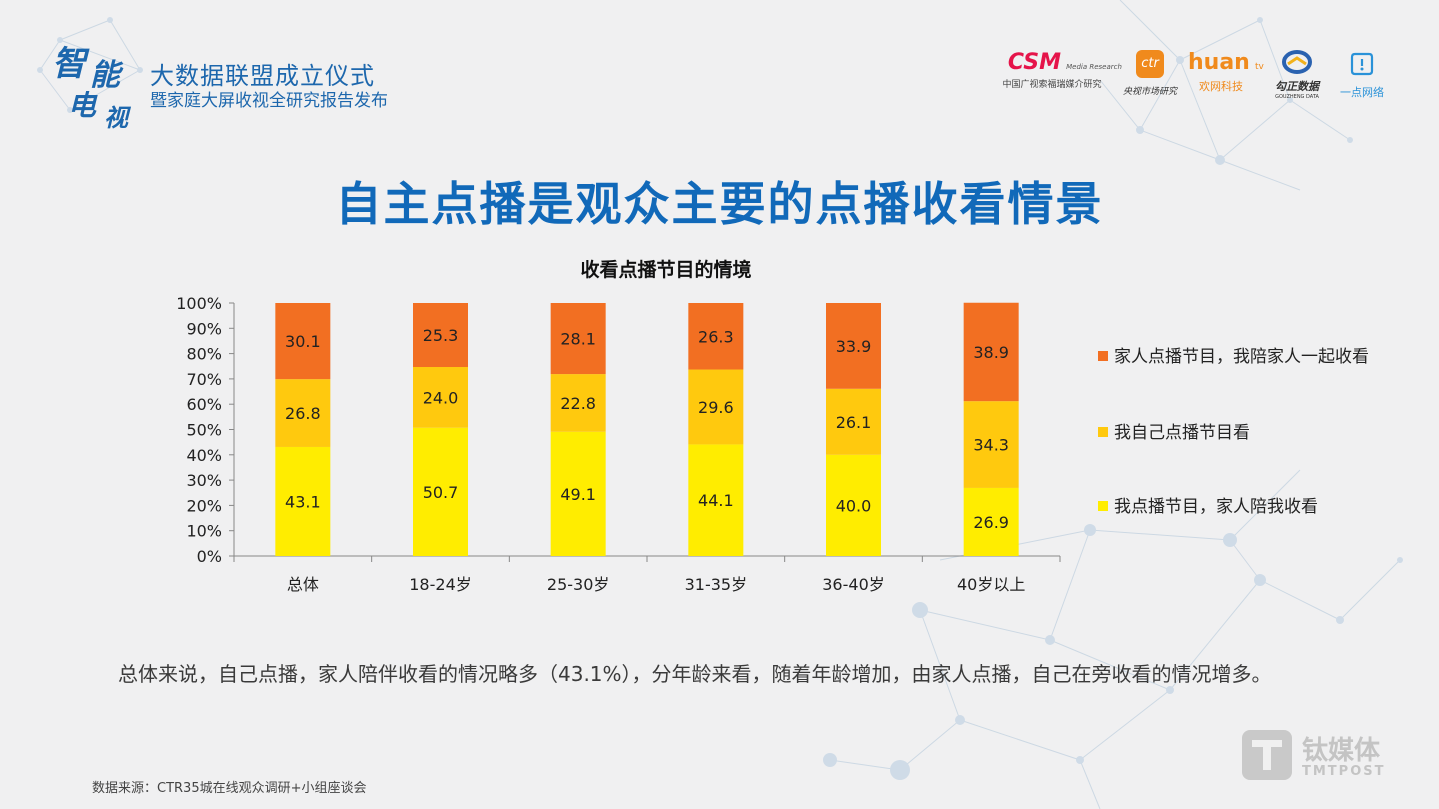 This screenshot has height=809, width=1439. I want to click on y-tick-label: 10%, so click(204, 531).